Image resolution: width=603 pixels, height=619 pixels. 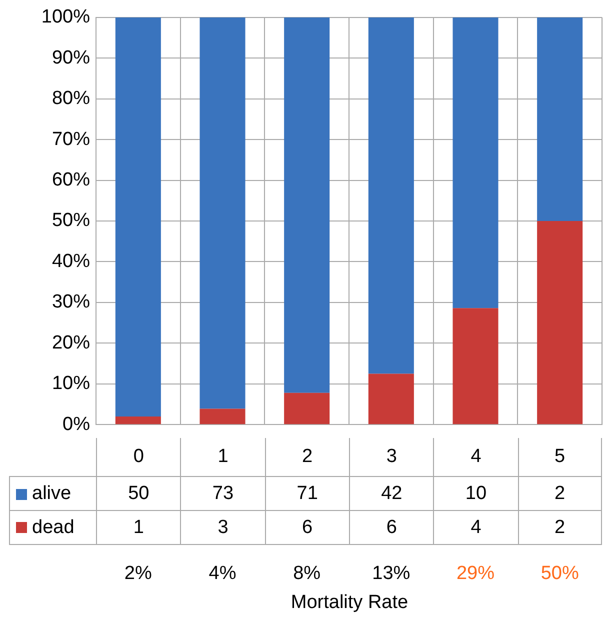 I want to click on y-tick-label: 30%, so click(x=71, y=302).